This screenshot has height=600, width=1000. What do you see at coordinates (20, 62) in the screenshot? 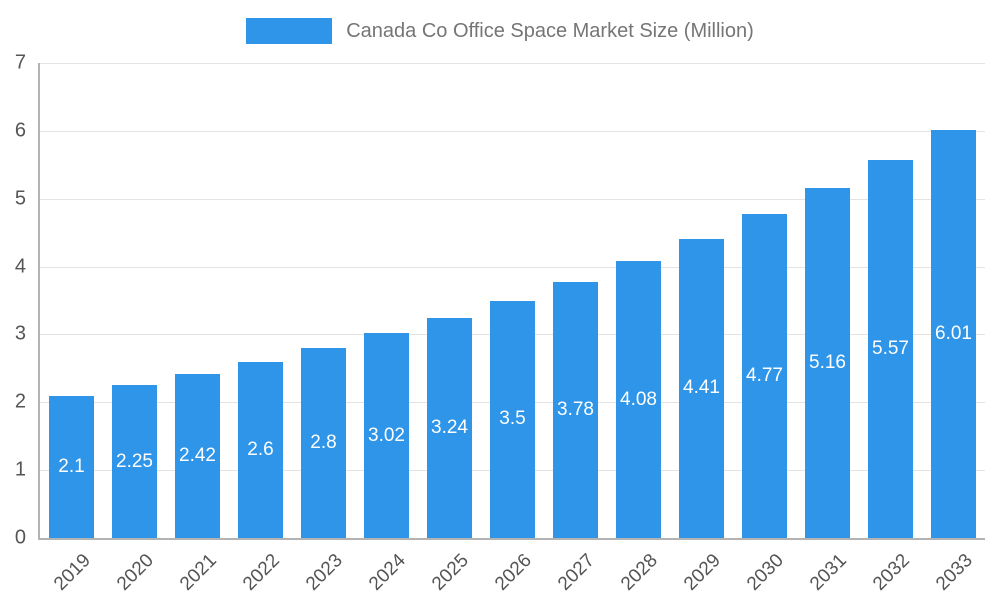
I see `y-axis-label: 7` at bounding box center [20, 62].